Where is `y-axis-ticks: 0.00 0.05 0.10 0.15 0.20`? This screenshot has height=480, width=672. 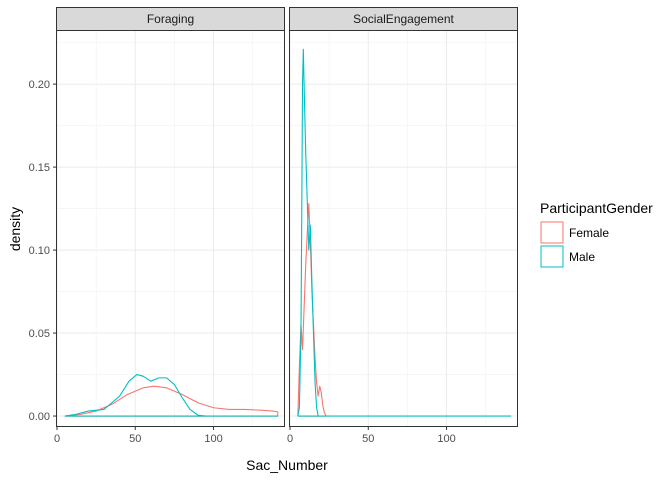 y-axis-ticks: 0.00 0.05 0.10 0.15 0.20 is located at coordinates (43, 251).